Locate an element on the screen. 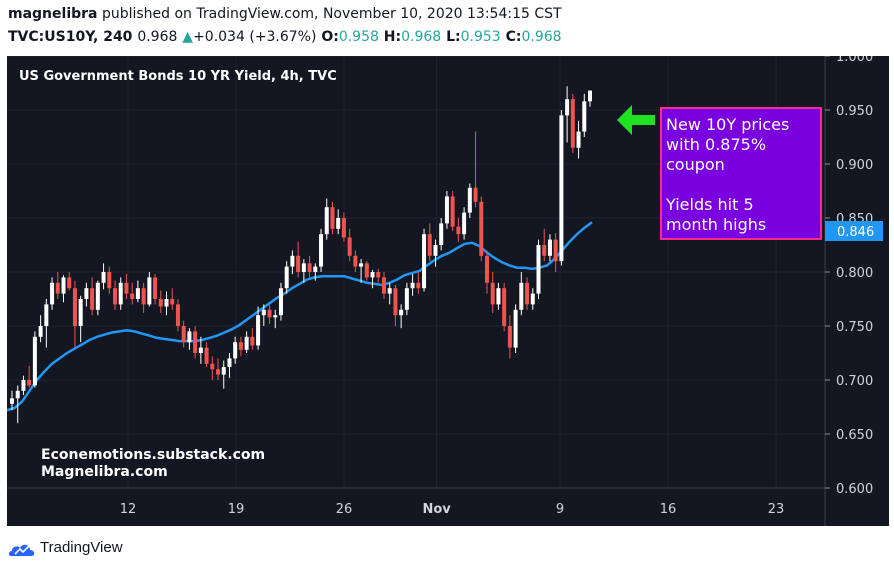 This screenshot has width=894, height=573. y-tick-label: 0.650 is located at coordinates (854, 435).